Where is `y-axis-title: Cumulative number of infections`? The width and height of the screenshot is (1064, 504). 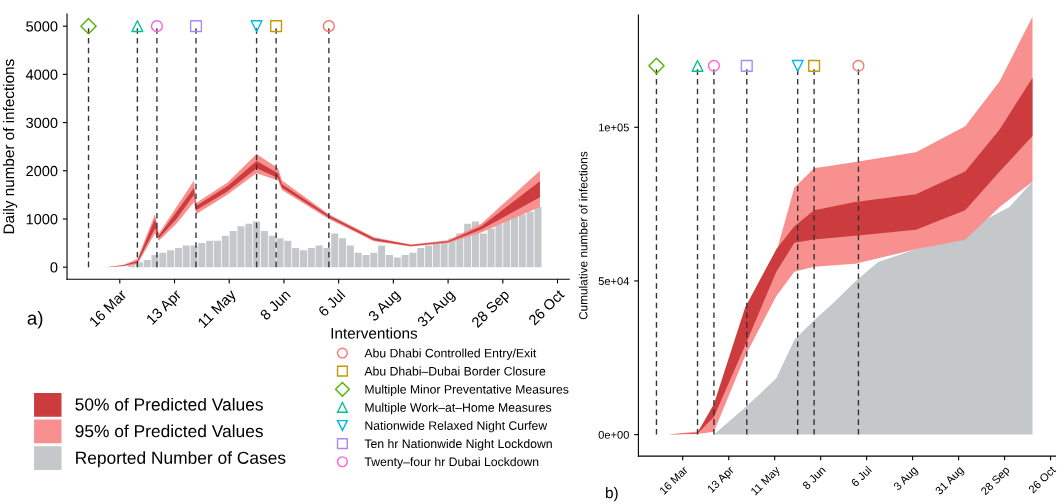 y-axis-title: Cumulative number of infections is located at coordinates (583, 235).